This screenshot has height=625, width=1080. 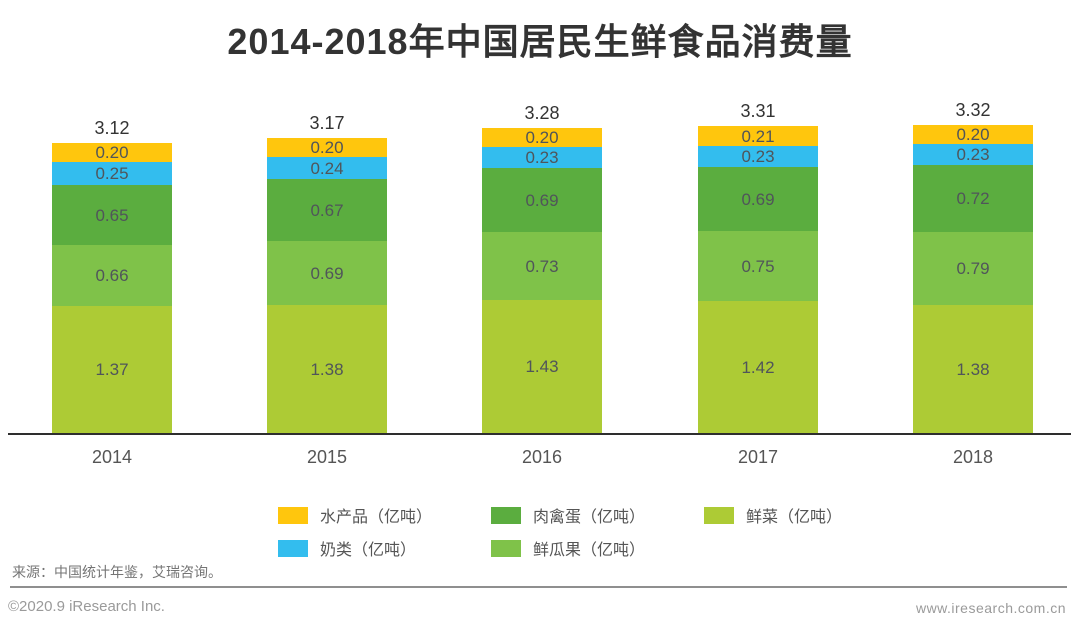 I want to click on legend-item-meat-poultry-egg: 肉禽蛋（亿吨）, so click(x=597, y=515).